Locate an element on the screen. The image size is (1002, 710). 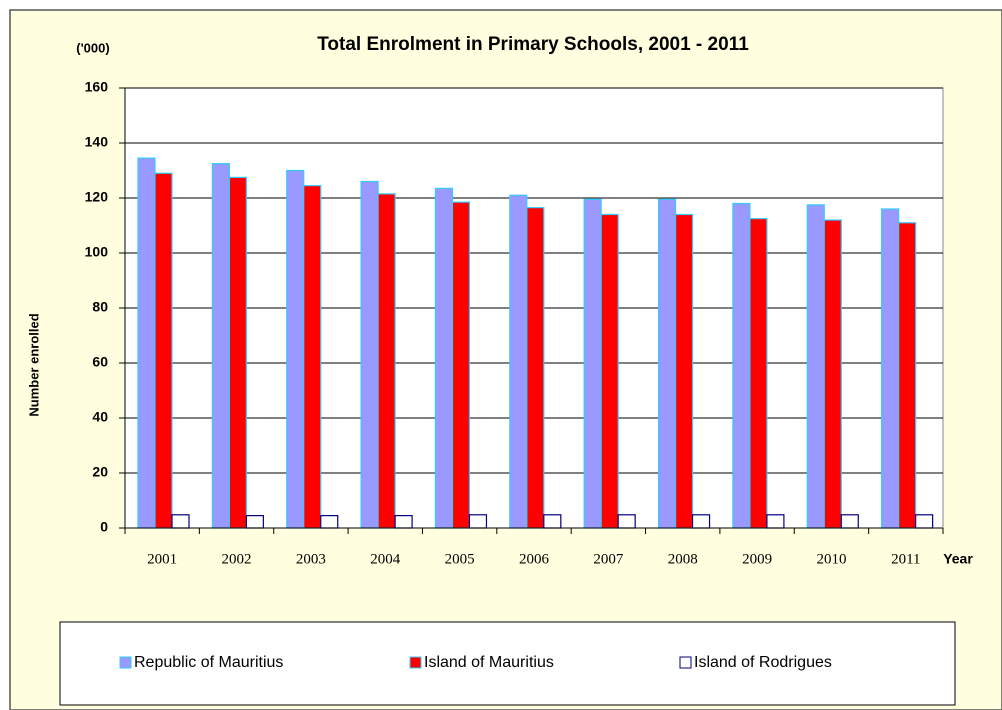
legend-label: Island of Rodrigues is located at coordinates (763, 662).